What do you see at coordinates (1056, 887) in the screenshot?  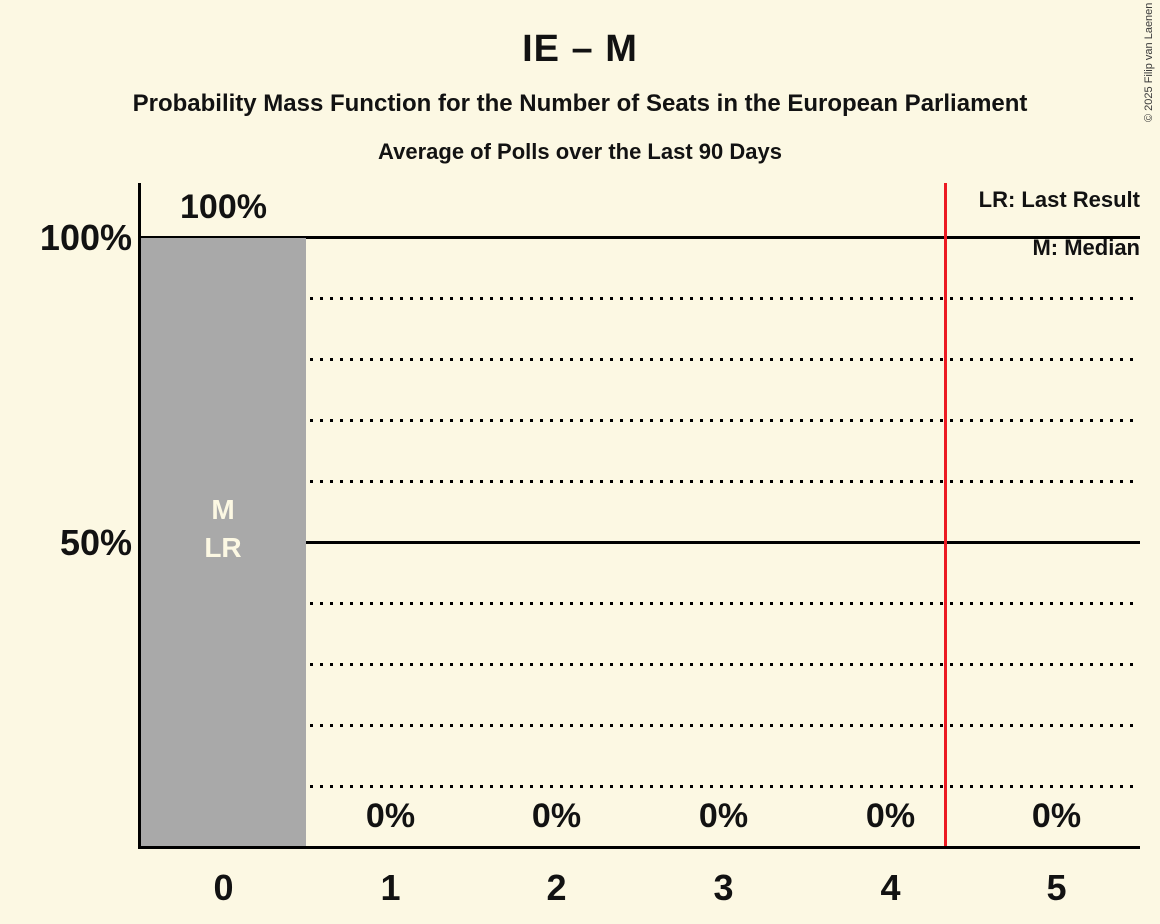 I see `x-tick-5: 5` at bounding box center [1056, 887].